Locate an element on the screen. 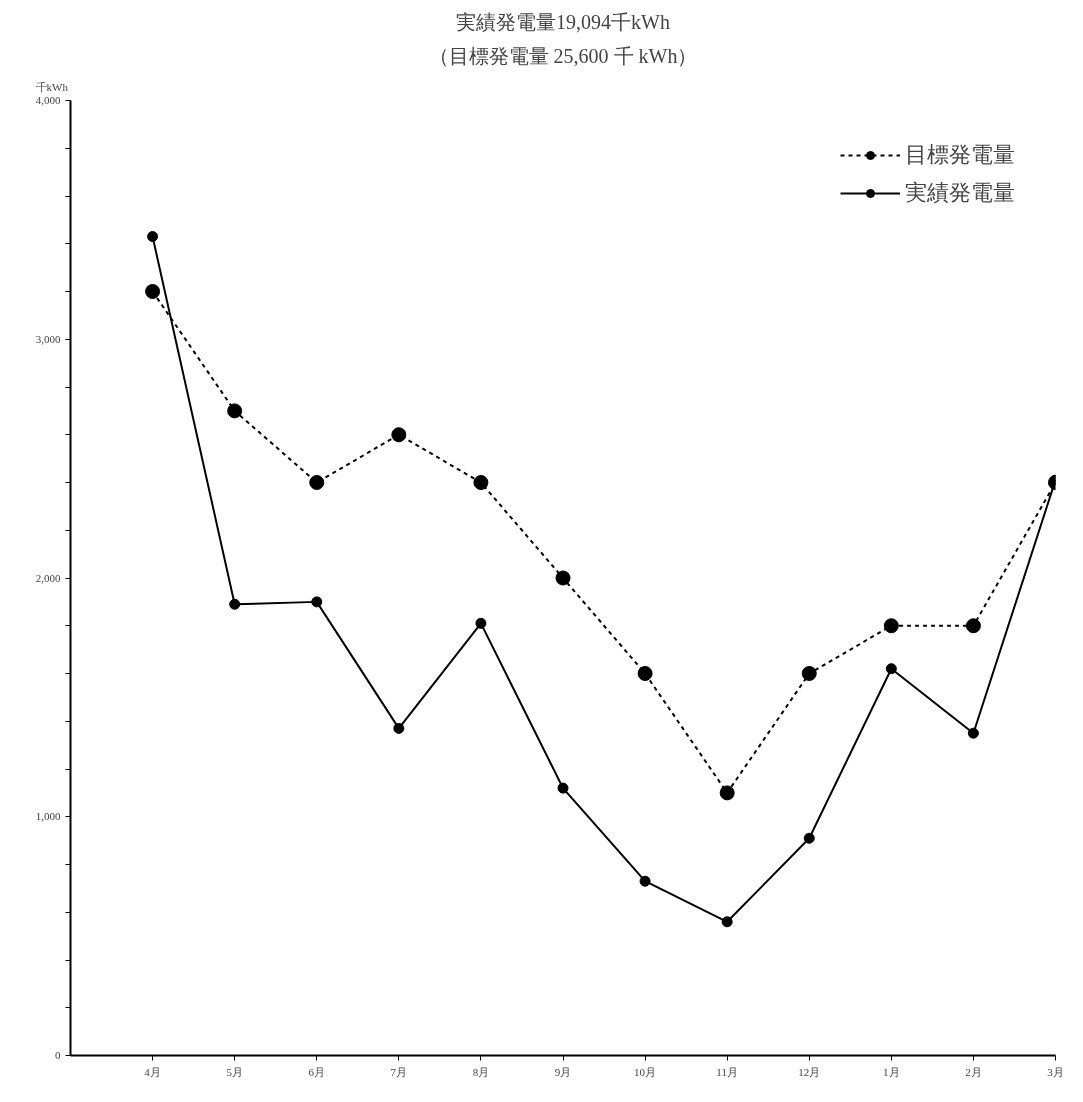  x-tick-label: 1月 is located at coordinates (891, 1071).